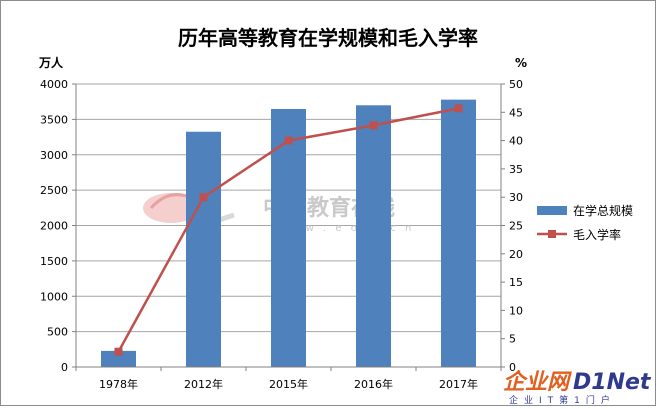 This screenshot has width=656, height=409. I want to click on legend-label-bar: 在学总规模, so click(603, 210).